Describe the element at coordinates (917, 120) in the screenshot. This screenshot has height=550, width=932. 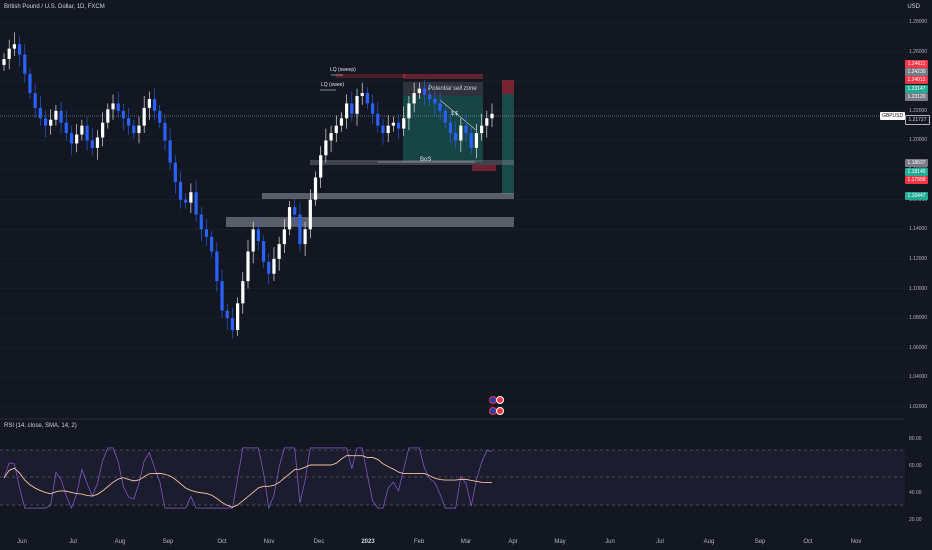
I see `price-tag: 1.21727` at that location.